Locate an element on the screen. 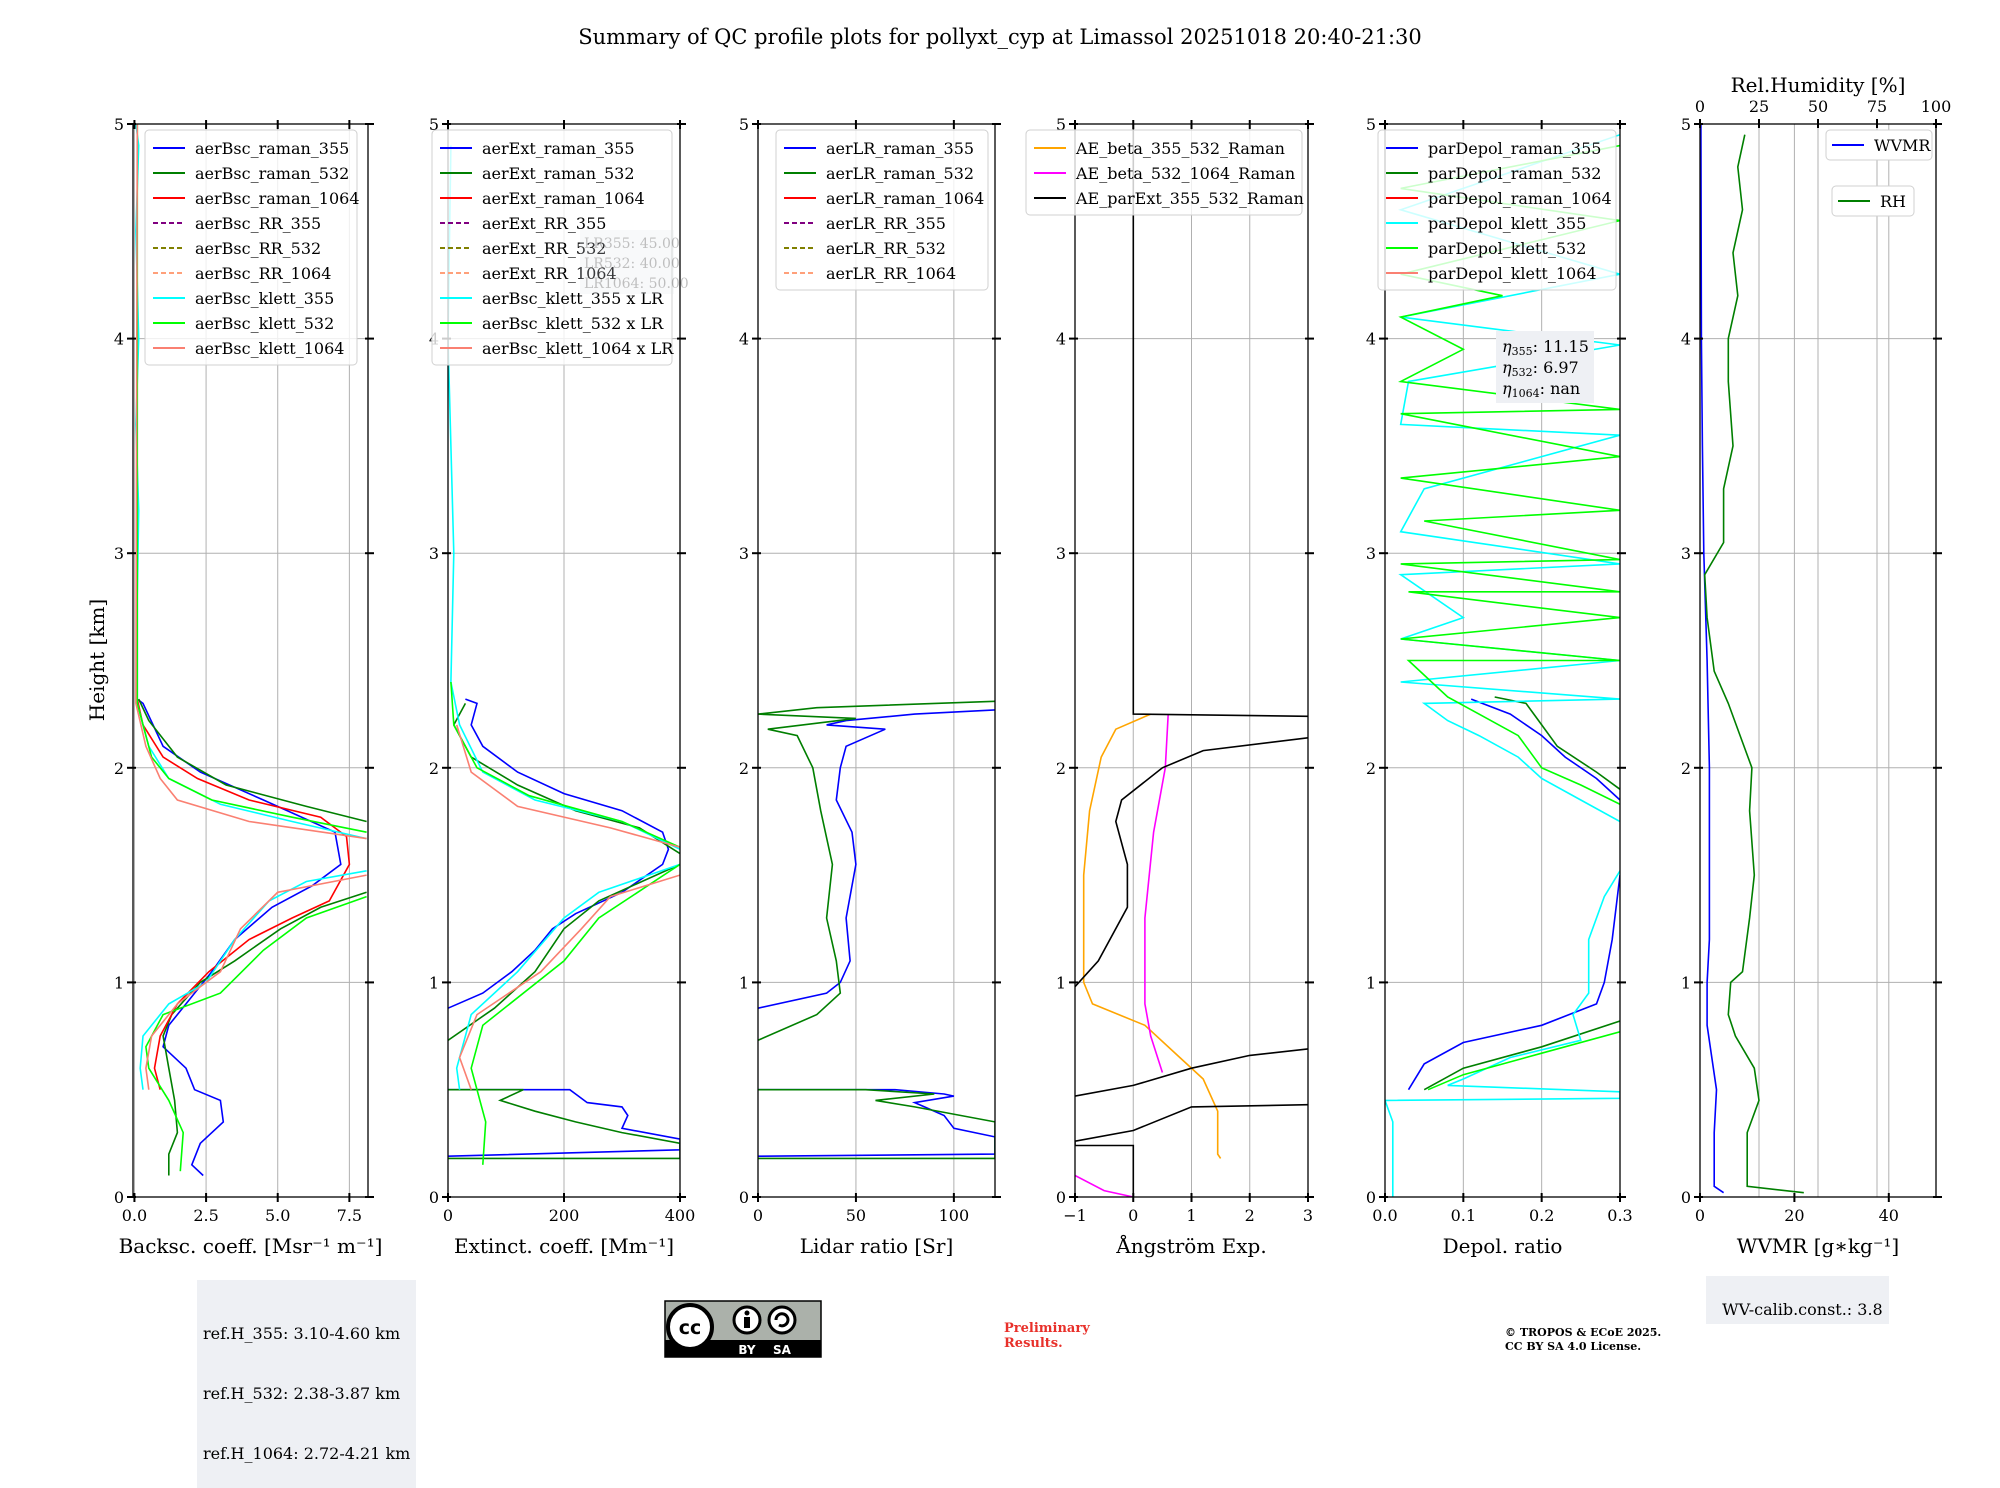 The height and width of the screenshot is (1488, 2000). x-axis-label: Ångström Exp. is located at coordinates (1190, 1245).